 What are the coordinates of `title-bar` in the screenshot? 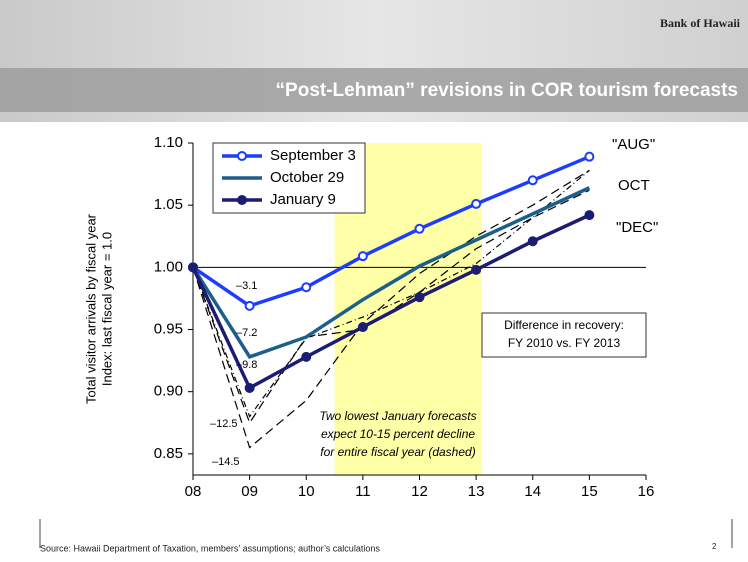 It's located at (374, 90).